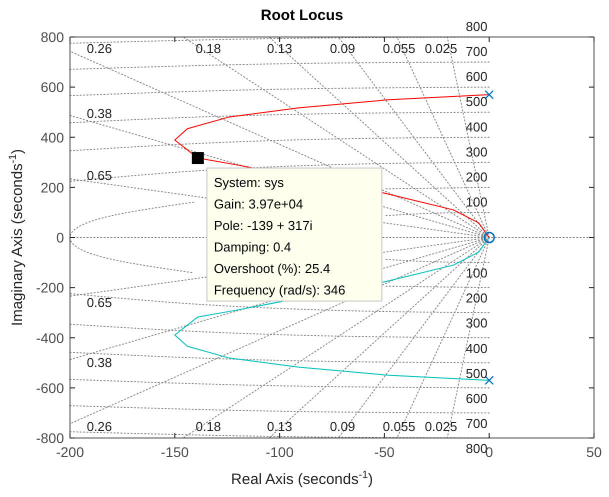 This screenshot has width=609, height=497. What do you see at coordinates (52, 137) in the screenshot?
I see `y-tick-label: 400` at bounding box center [52, 137].